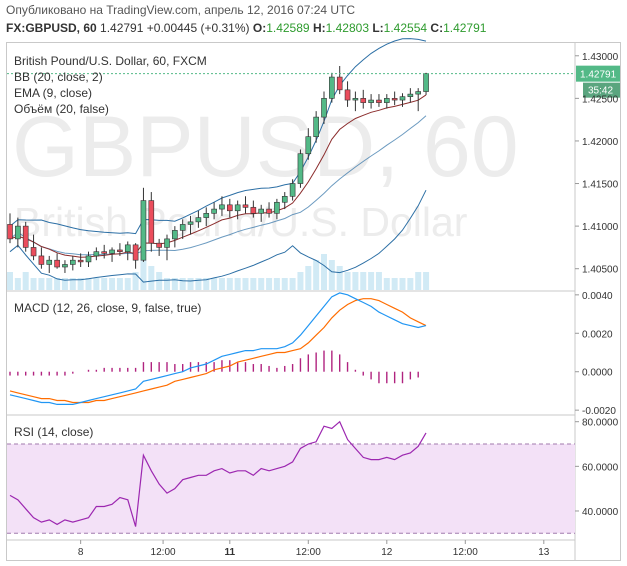 The width and height of the screenshot is (627, 566). I want to click on rsi-y-tick-label: 80.0000, so click(600, 423).